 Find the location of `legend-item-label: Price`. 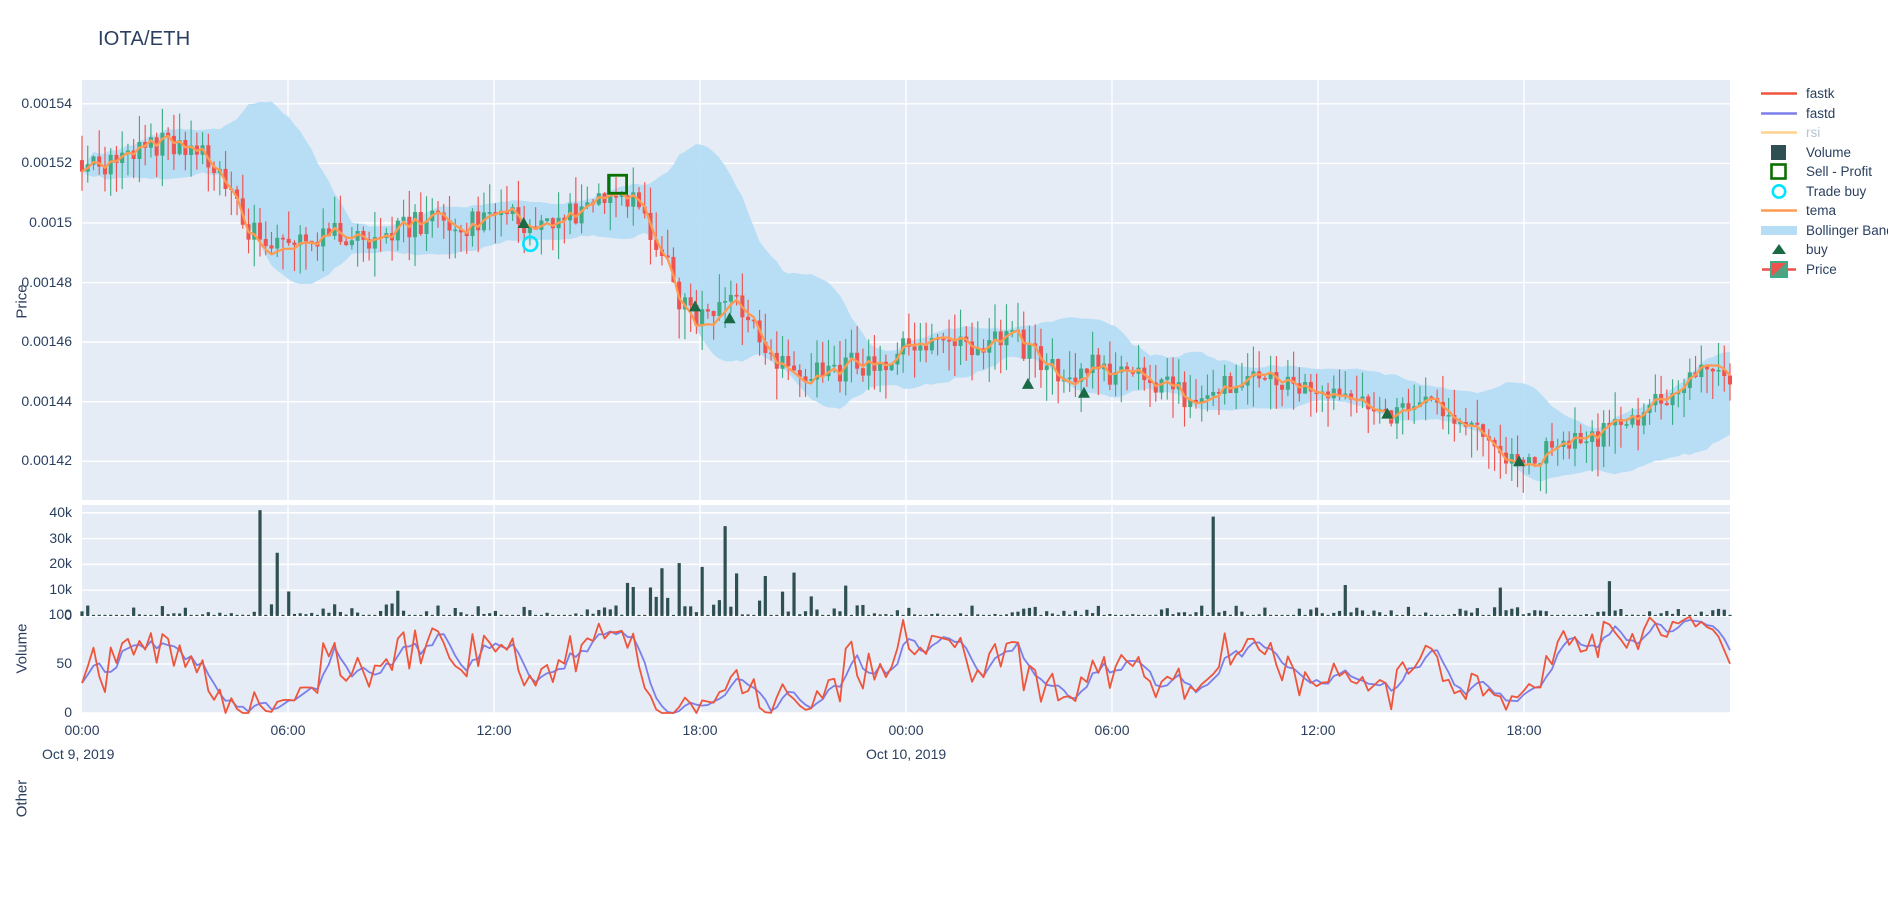

legend-item-label: Price is located at coordinates (1821, 269).